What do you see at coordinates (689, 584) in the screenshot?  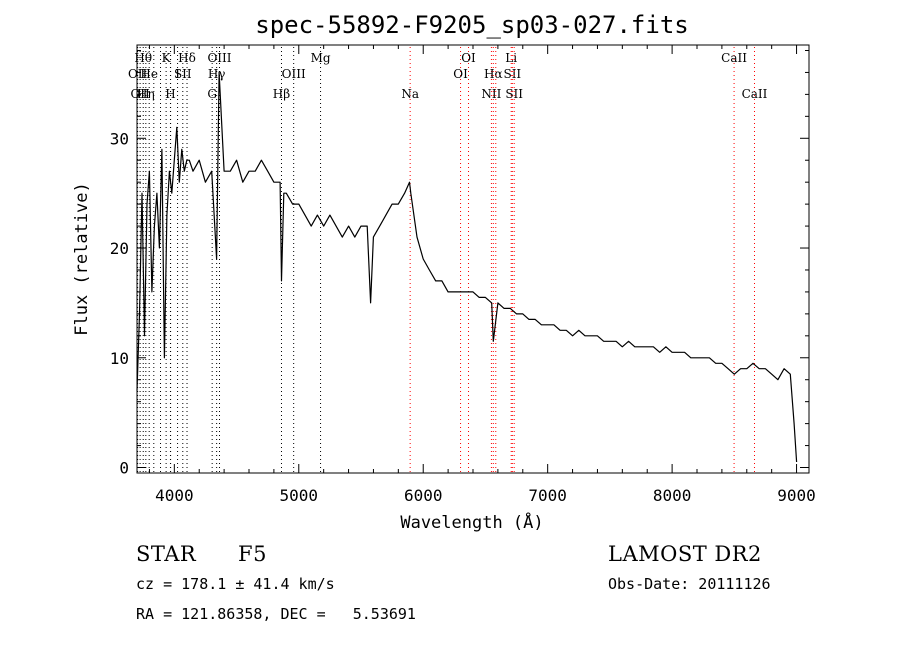 I see `observation-date: Obs-Date: 20111126` at bounding box center [689, 584].